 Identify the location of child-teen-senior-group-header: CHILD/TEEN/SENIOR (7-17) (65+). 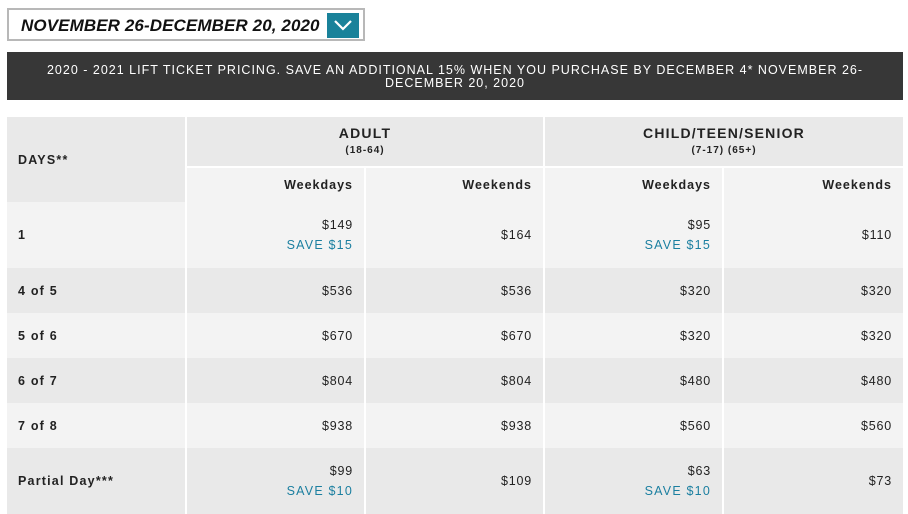
(723, 142).